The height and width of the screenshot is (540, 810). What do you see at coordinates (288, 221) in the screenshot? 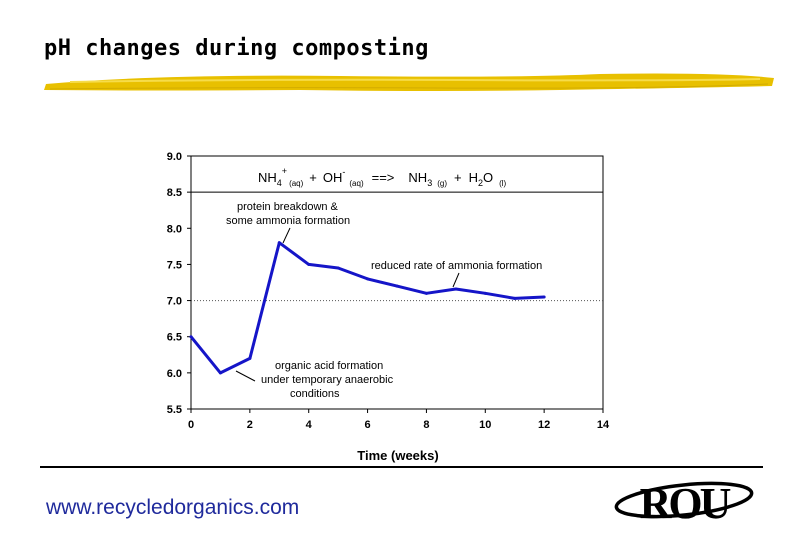
I see `annotation-protein-line2: some ammonia formation` at bounding box center [288, 221].